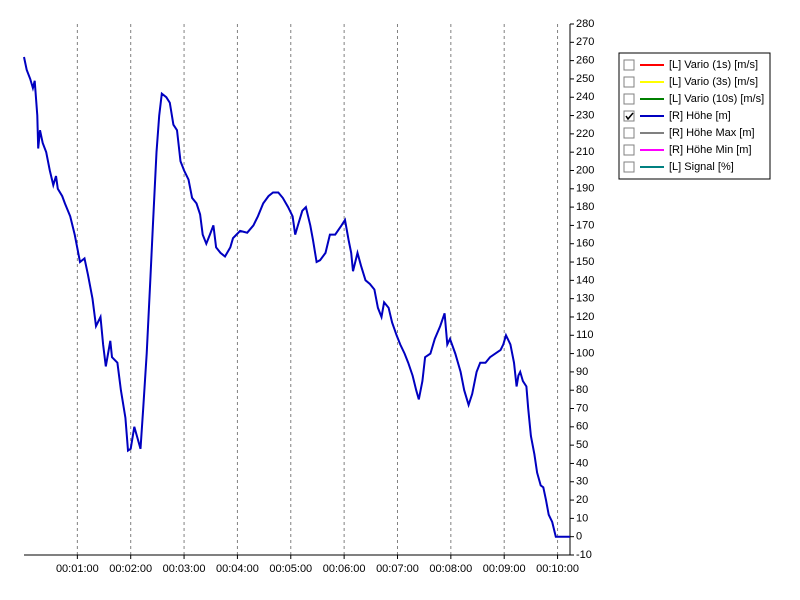 This screenshot has width=800, height=600. What do you see at coordinates (584, 555) in the screenshot?
I see `y-tick-label: -10` at bounding box center [584, 555].